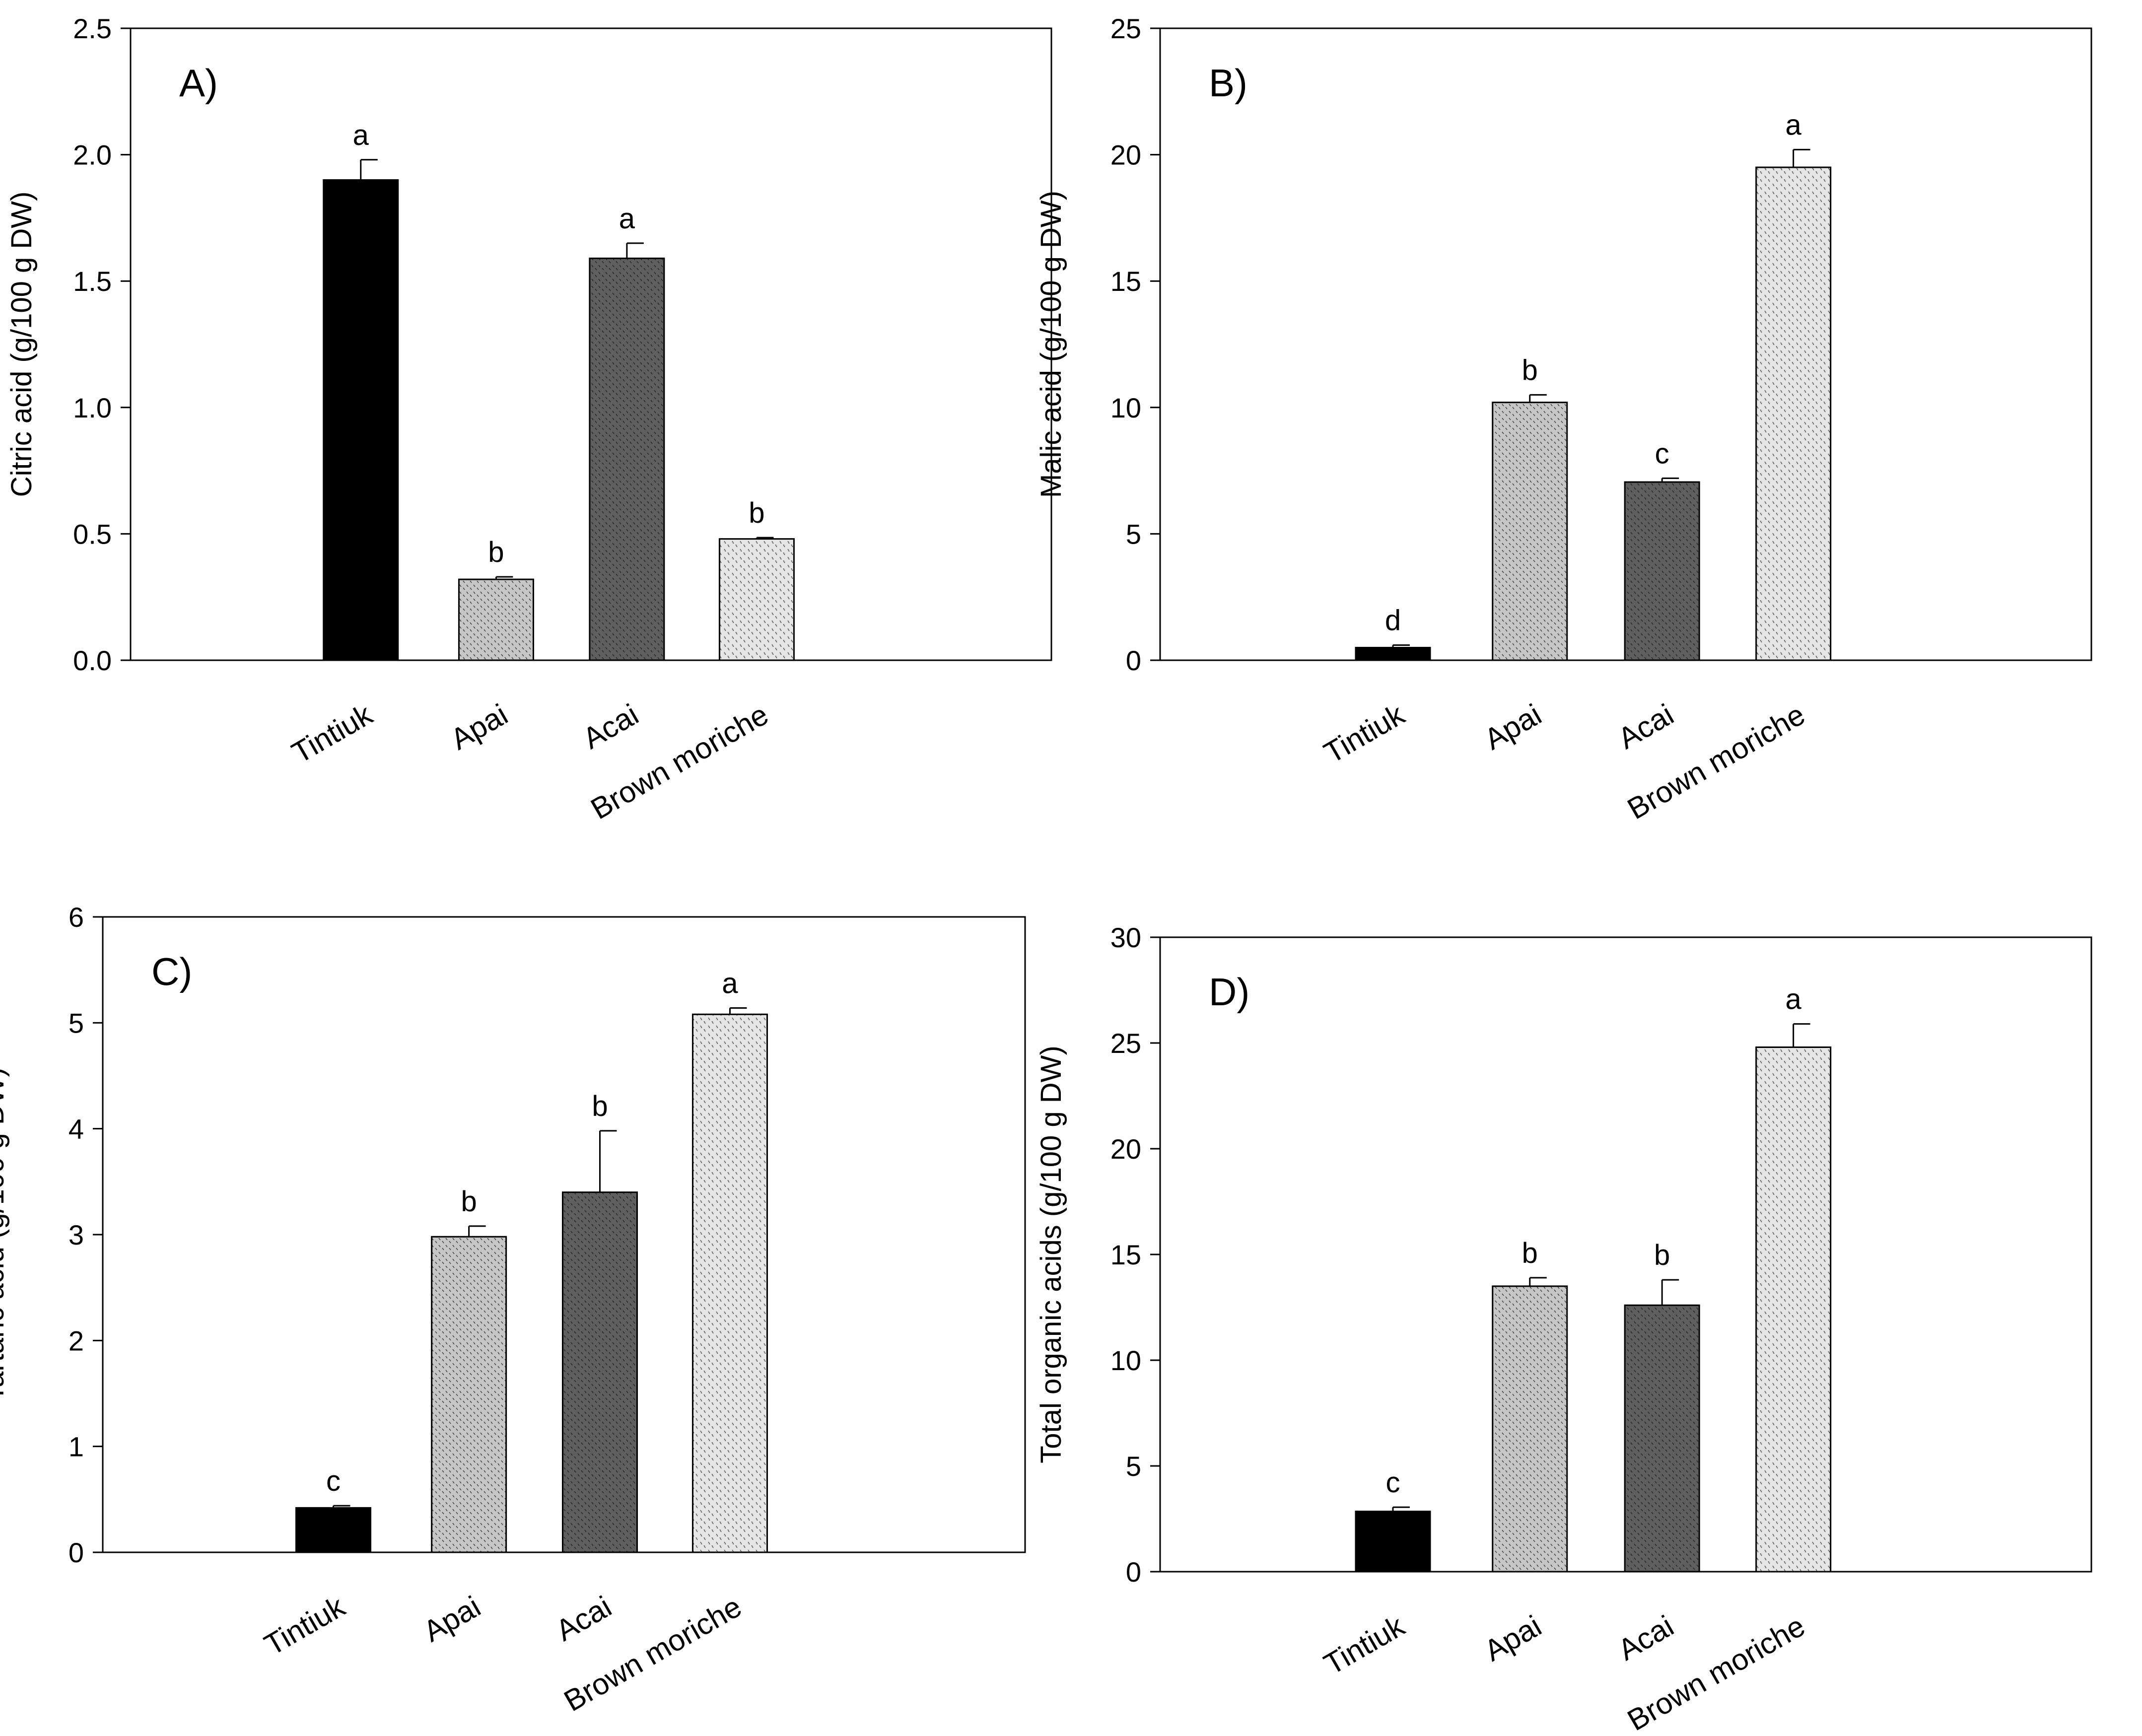  Describe the element at coordinates (1051, 344) in the screenshot. I see `y-axis-title: Malic acid (g/100 g DW)` at that location.